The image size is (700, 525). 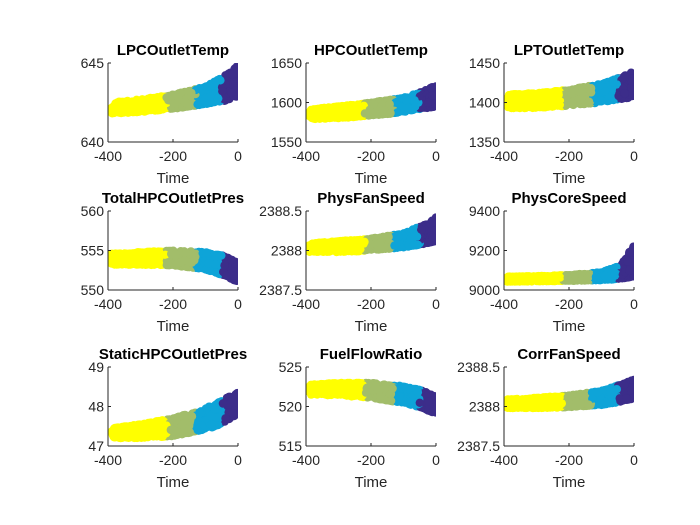 I want to click on subplot-title: HPCOutletTemp, so click(x=371, y=50).